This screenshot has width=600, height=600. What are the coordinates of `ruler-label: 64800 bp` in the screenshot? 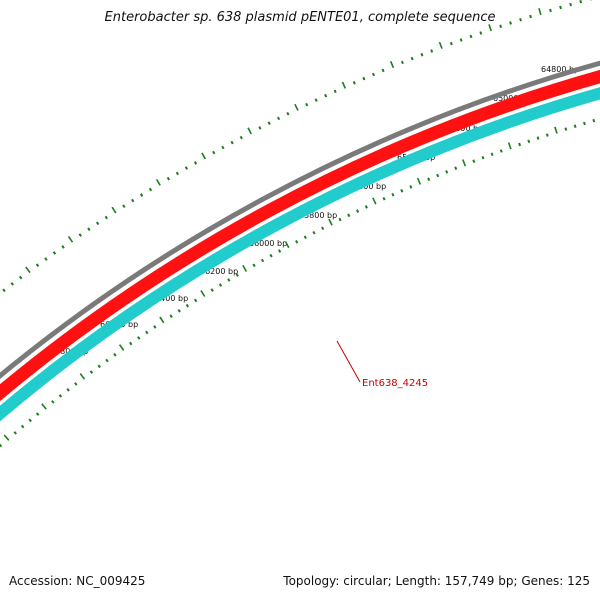 It's located at (560, 69).